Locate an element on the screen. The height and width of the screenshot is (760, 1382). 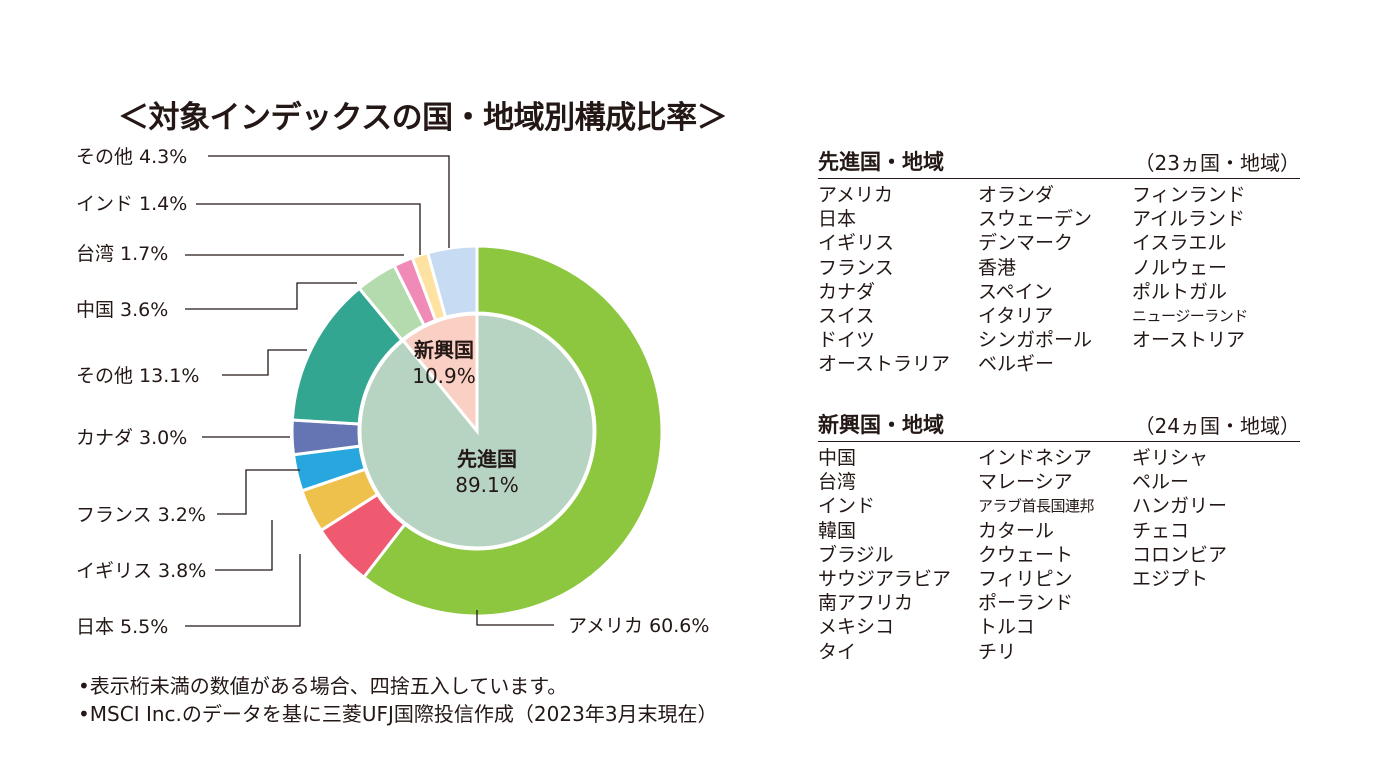
developed-country: アイルランド is located at coordinates (1189, 219).